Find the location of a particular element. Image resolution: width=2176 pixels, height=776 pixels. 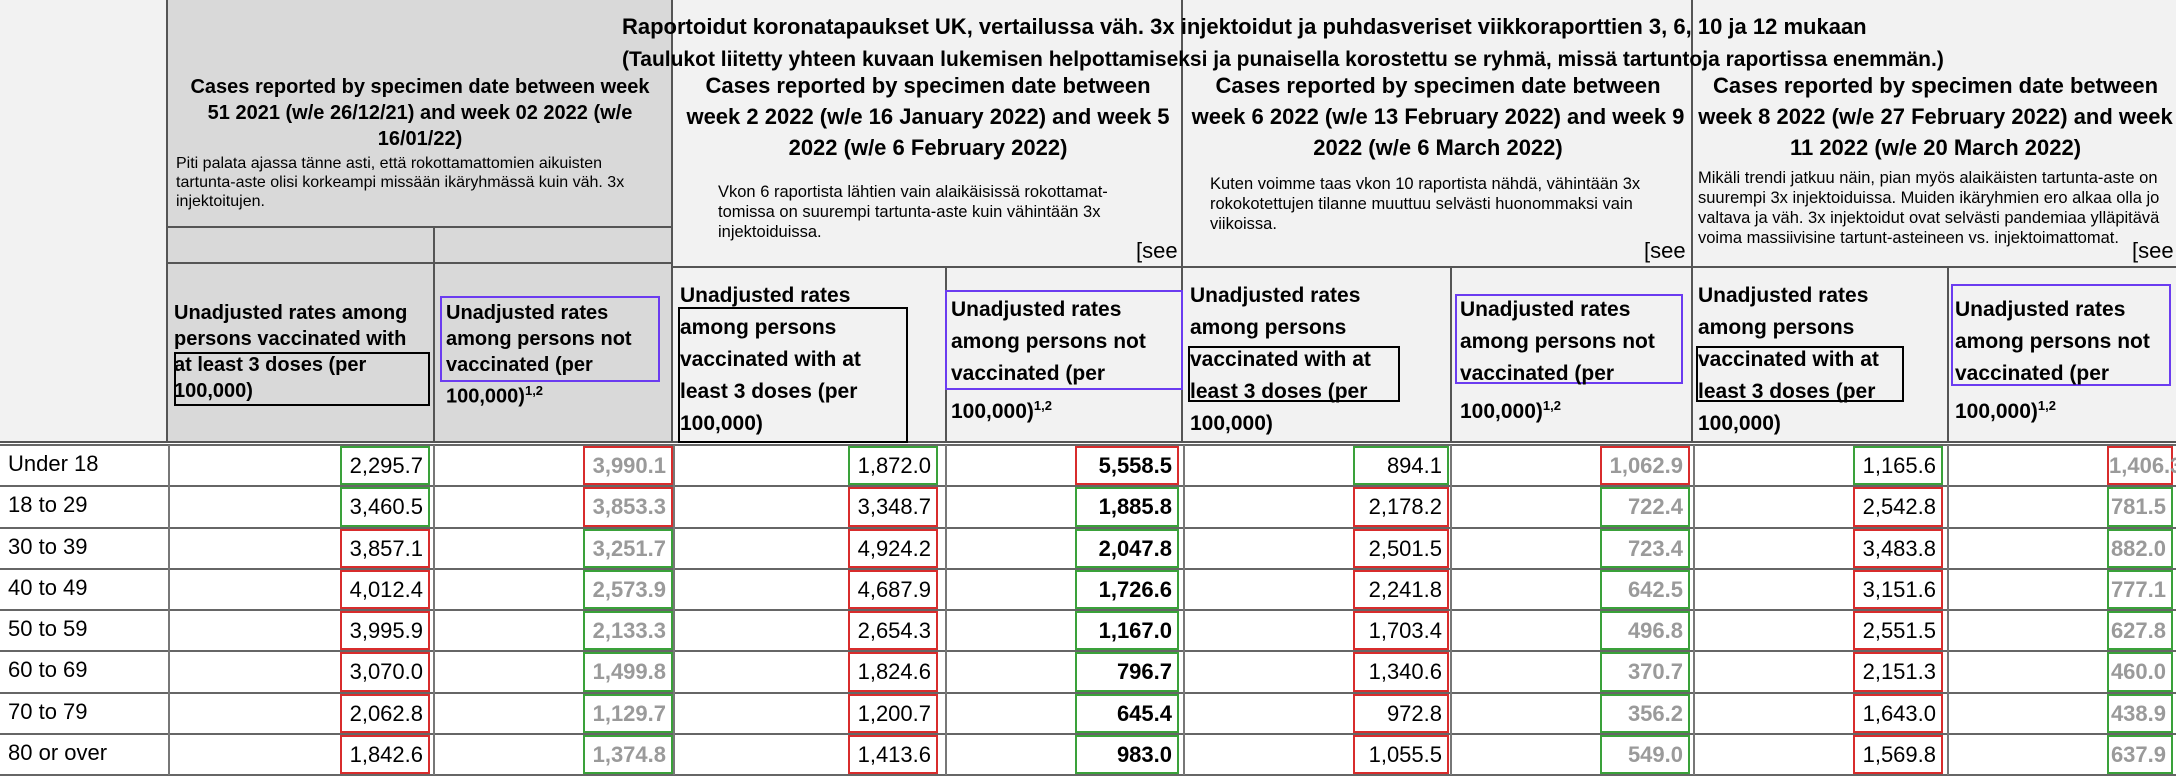

period-1-vaccinated-rate: 1,413.6 is located at coordinates (893, 754).